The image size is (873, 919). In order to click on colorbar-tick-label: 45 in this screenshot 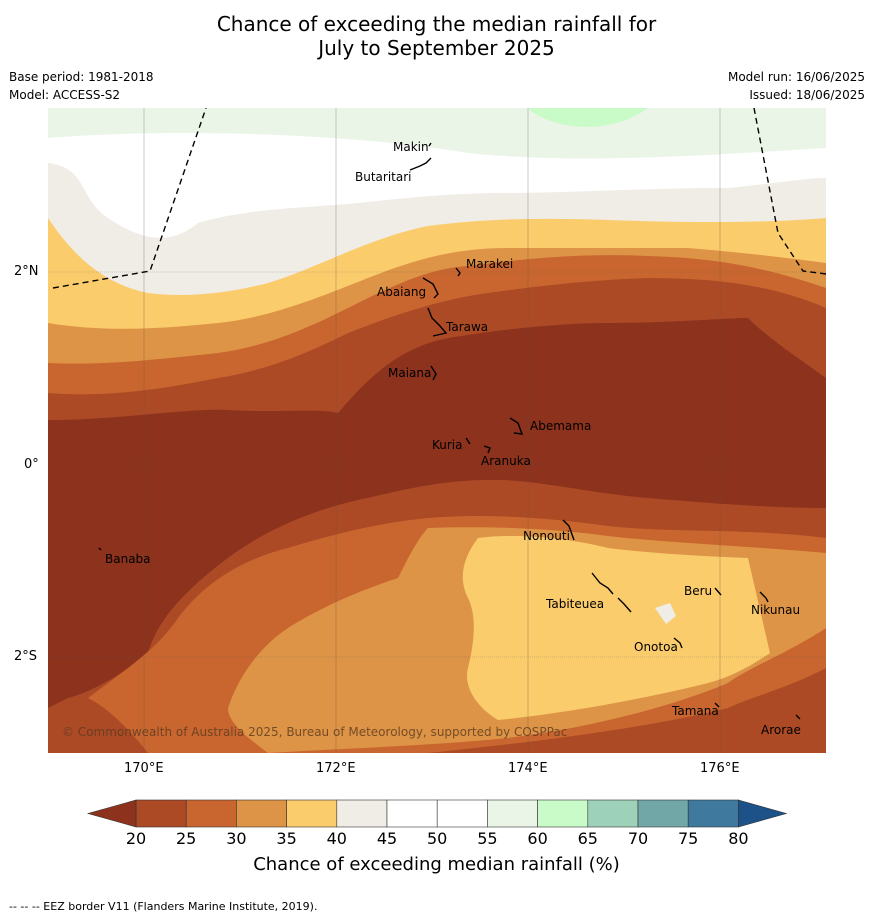, I will do `click(387, 838)`.